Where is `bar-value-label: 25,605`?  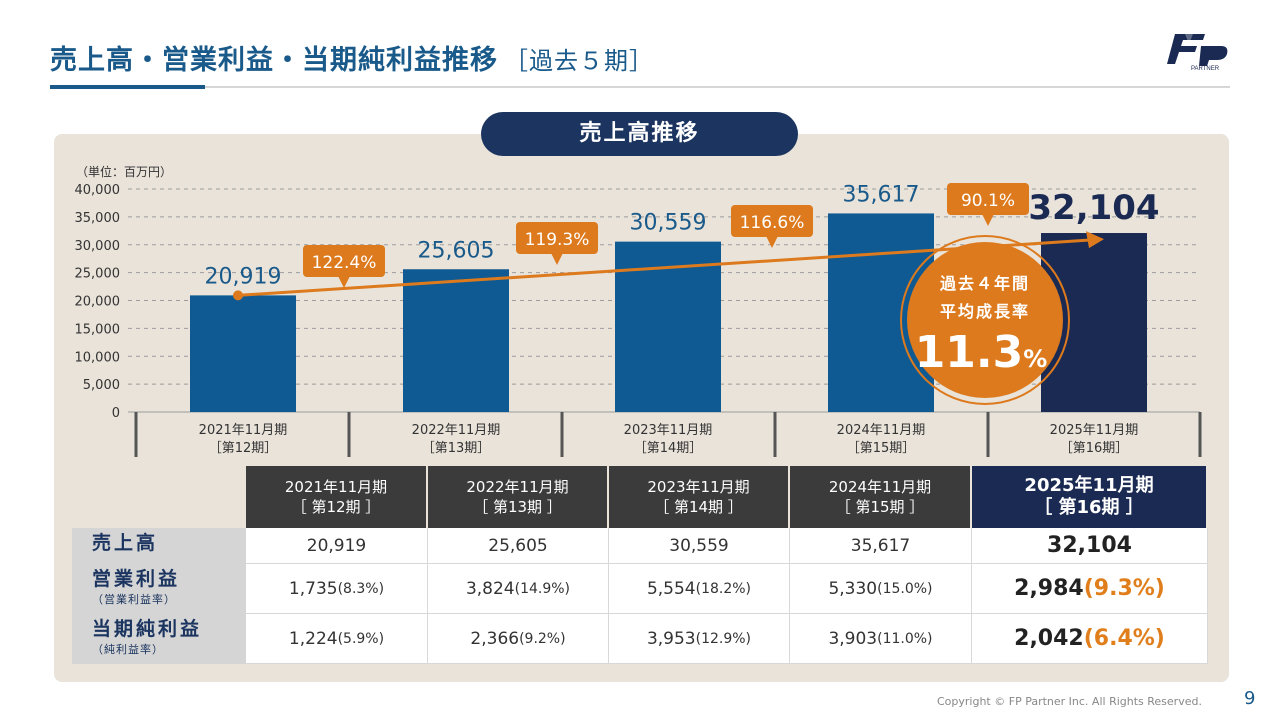 bar-value-label: 25,605 is located at coordinates (456, 250).